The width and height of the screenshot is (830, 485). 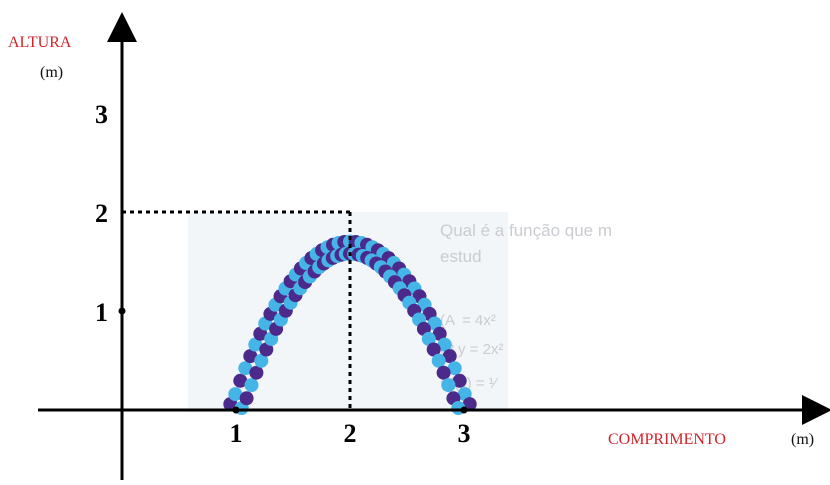 I want to click on vertex-guides, so click(x=237, y=310).